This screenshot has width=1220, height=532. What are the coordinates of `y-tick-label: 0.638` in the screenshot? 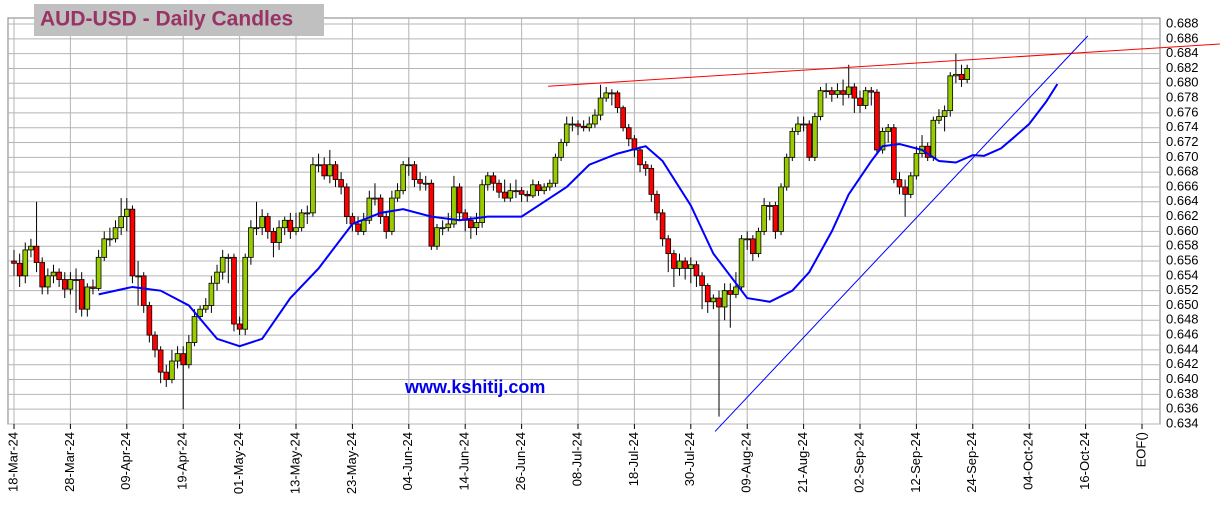 It's located at (1182, 393).